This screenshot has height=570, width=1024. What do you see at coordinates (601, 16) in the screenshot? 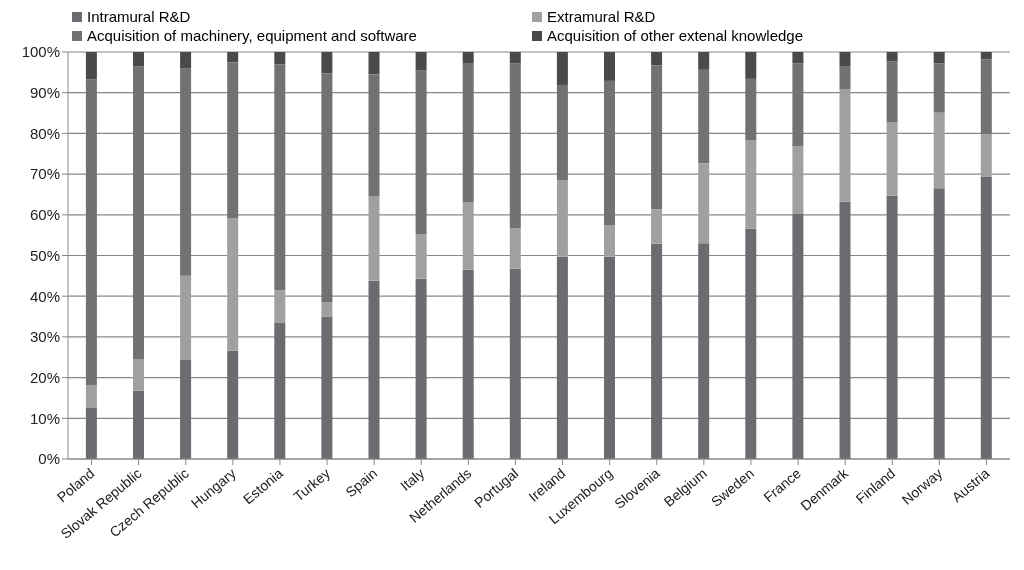
I see `legend-label: Extramural R&D` at bounding box center [601, 16].